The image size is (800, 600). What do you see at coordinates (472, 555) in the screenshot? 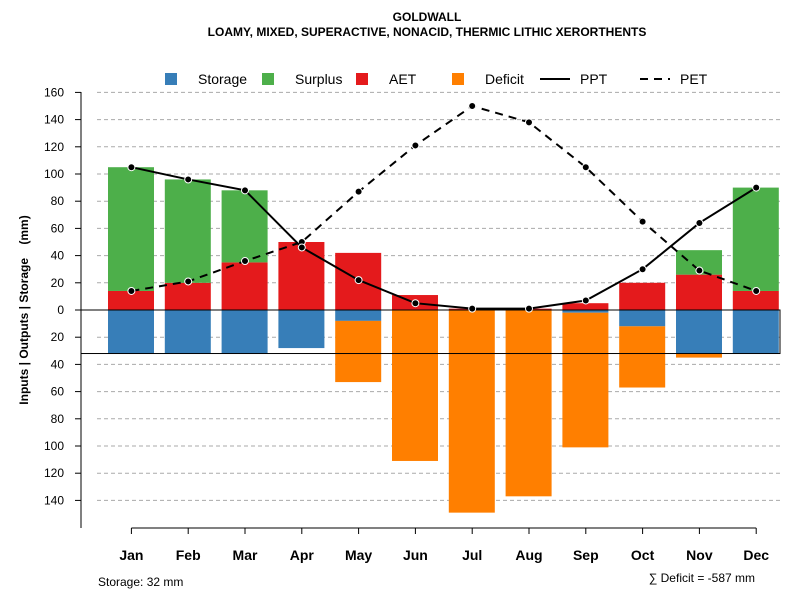
I see `month-label: Jul` at bounding box center [472, 555].